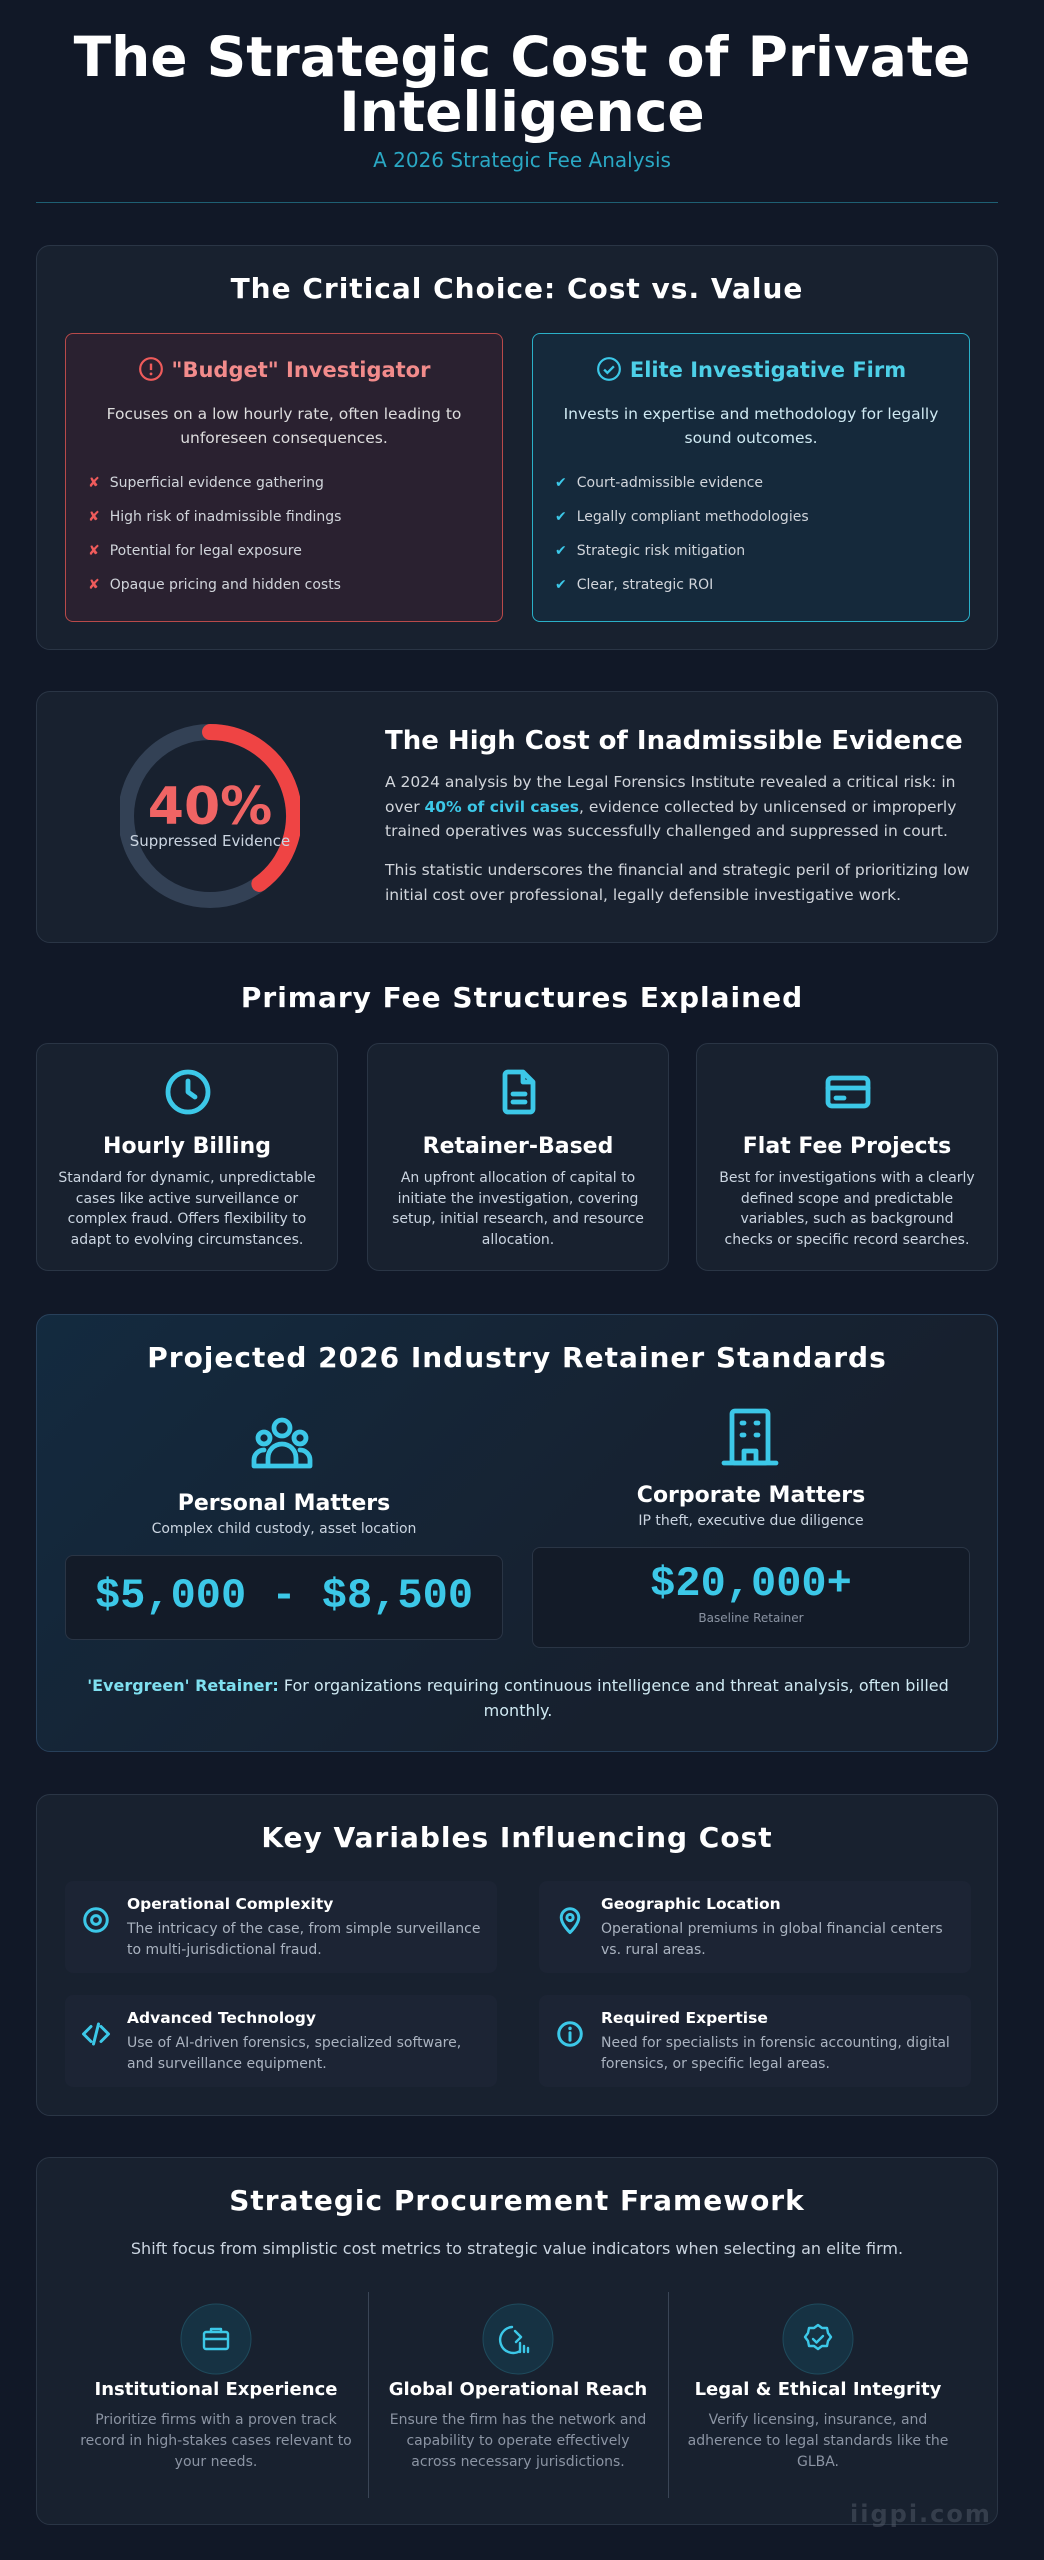  What do you see at coordinates (522, 160) in the screenshot?
I see `page-subtitle: A 2026 Strategic Fee Analysis` at bounding box center [522, 160].